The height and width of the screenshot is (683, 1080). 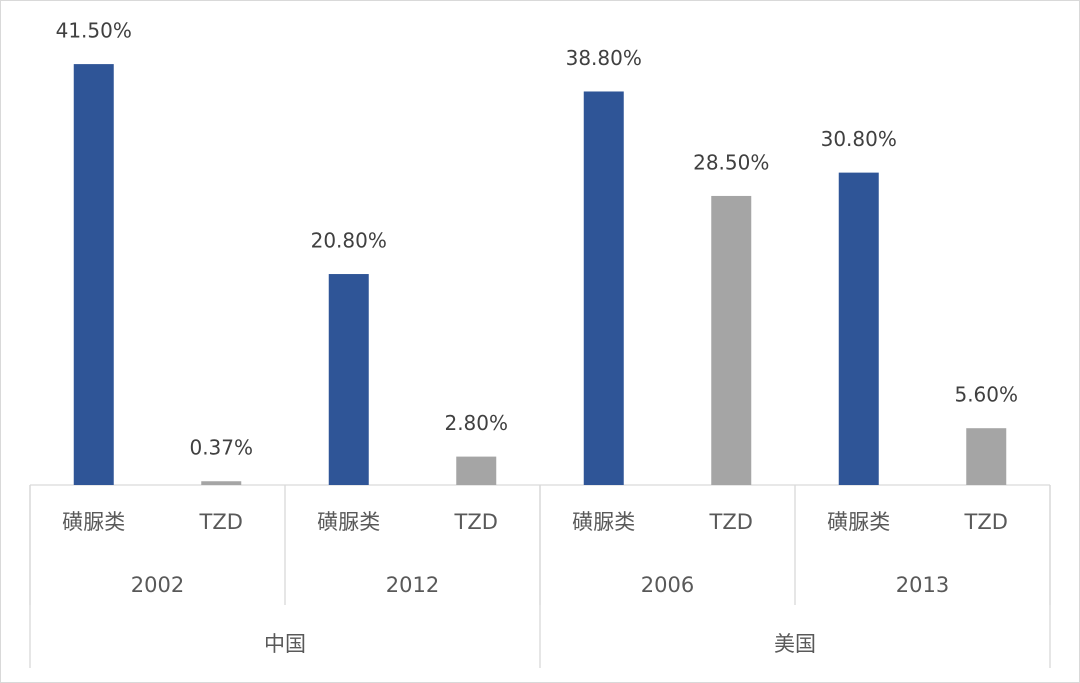 I want to click on value-label: 0.37%, so click(x=221, y=448).